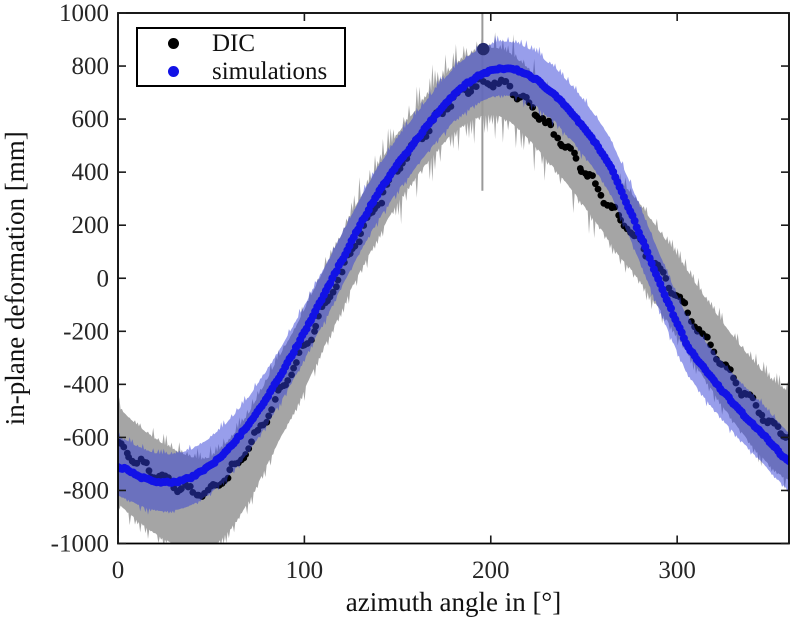 The height and width of the screenshot is (619, 793). Describe the element at coordinates (86, 384) in the screenshot. I see `y-tick-label: -400` at that location.